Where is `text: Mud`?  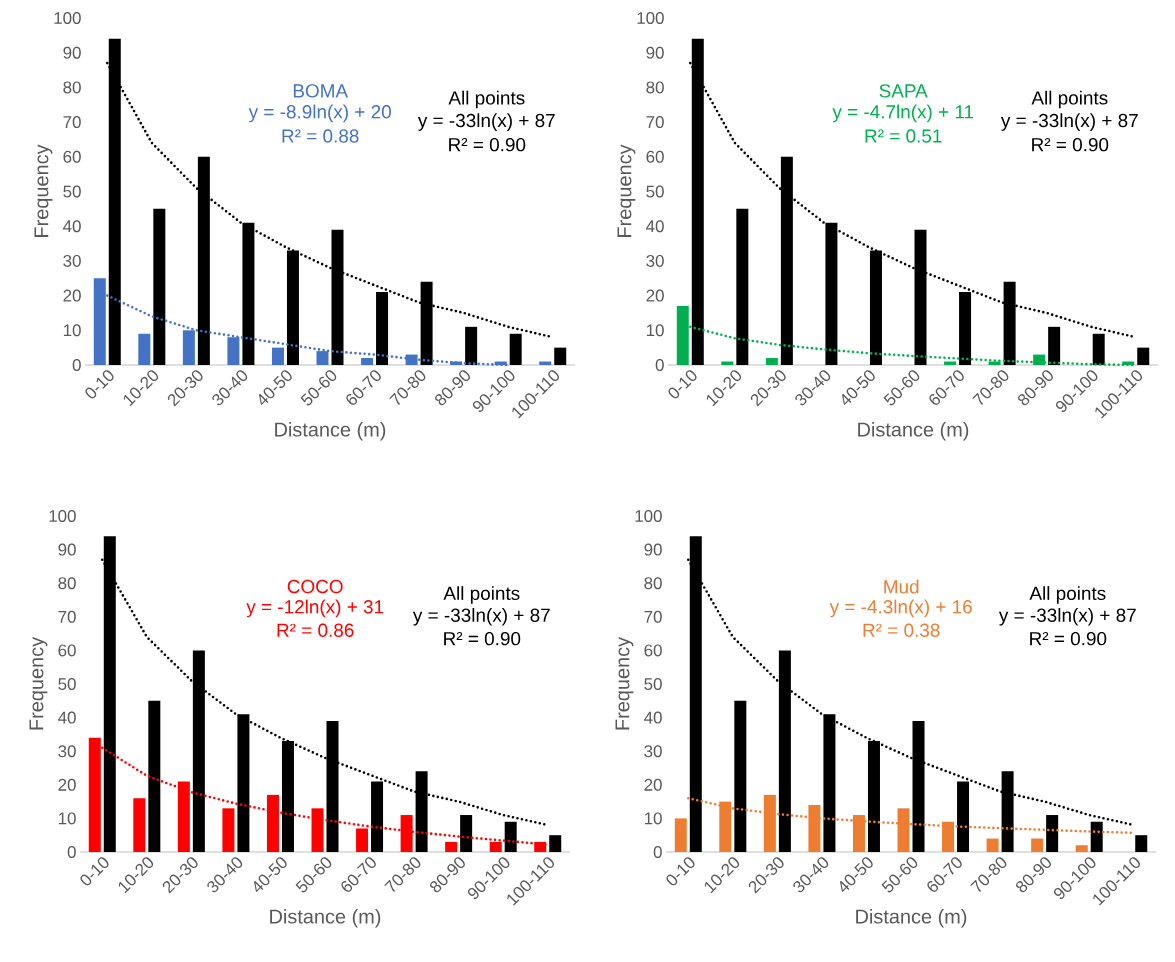
text: Mud is located at coordinates (901, 586).